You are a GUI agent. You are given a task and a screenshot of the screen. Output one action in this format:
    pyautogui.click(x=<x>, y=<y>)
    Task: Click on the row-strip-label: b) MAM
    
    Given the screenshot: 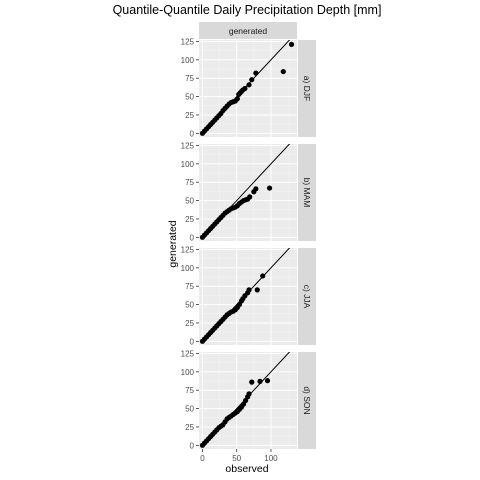 What is the action you would take?
    pyautogui.click(x=307, y=193)
    